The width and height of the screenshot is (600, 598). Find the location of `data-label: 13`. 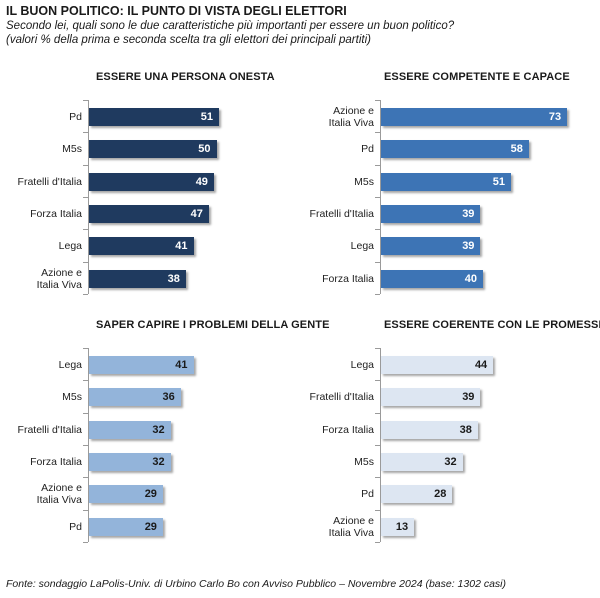

data-label: 13 is located at coordinates (402, 526).